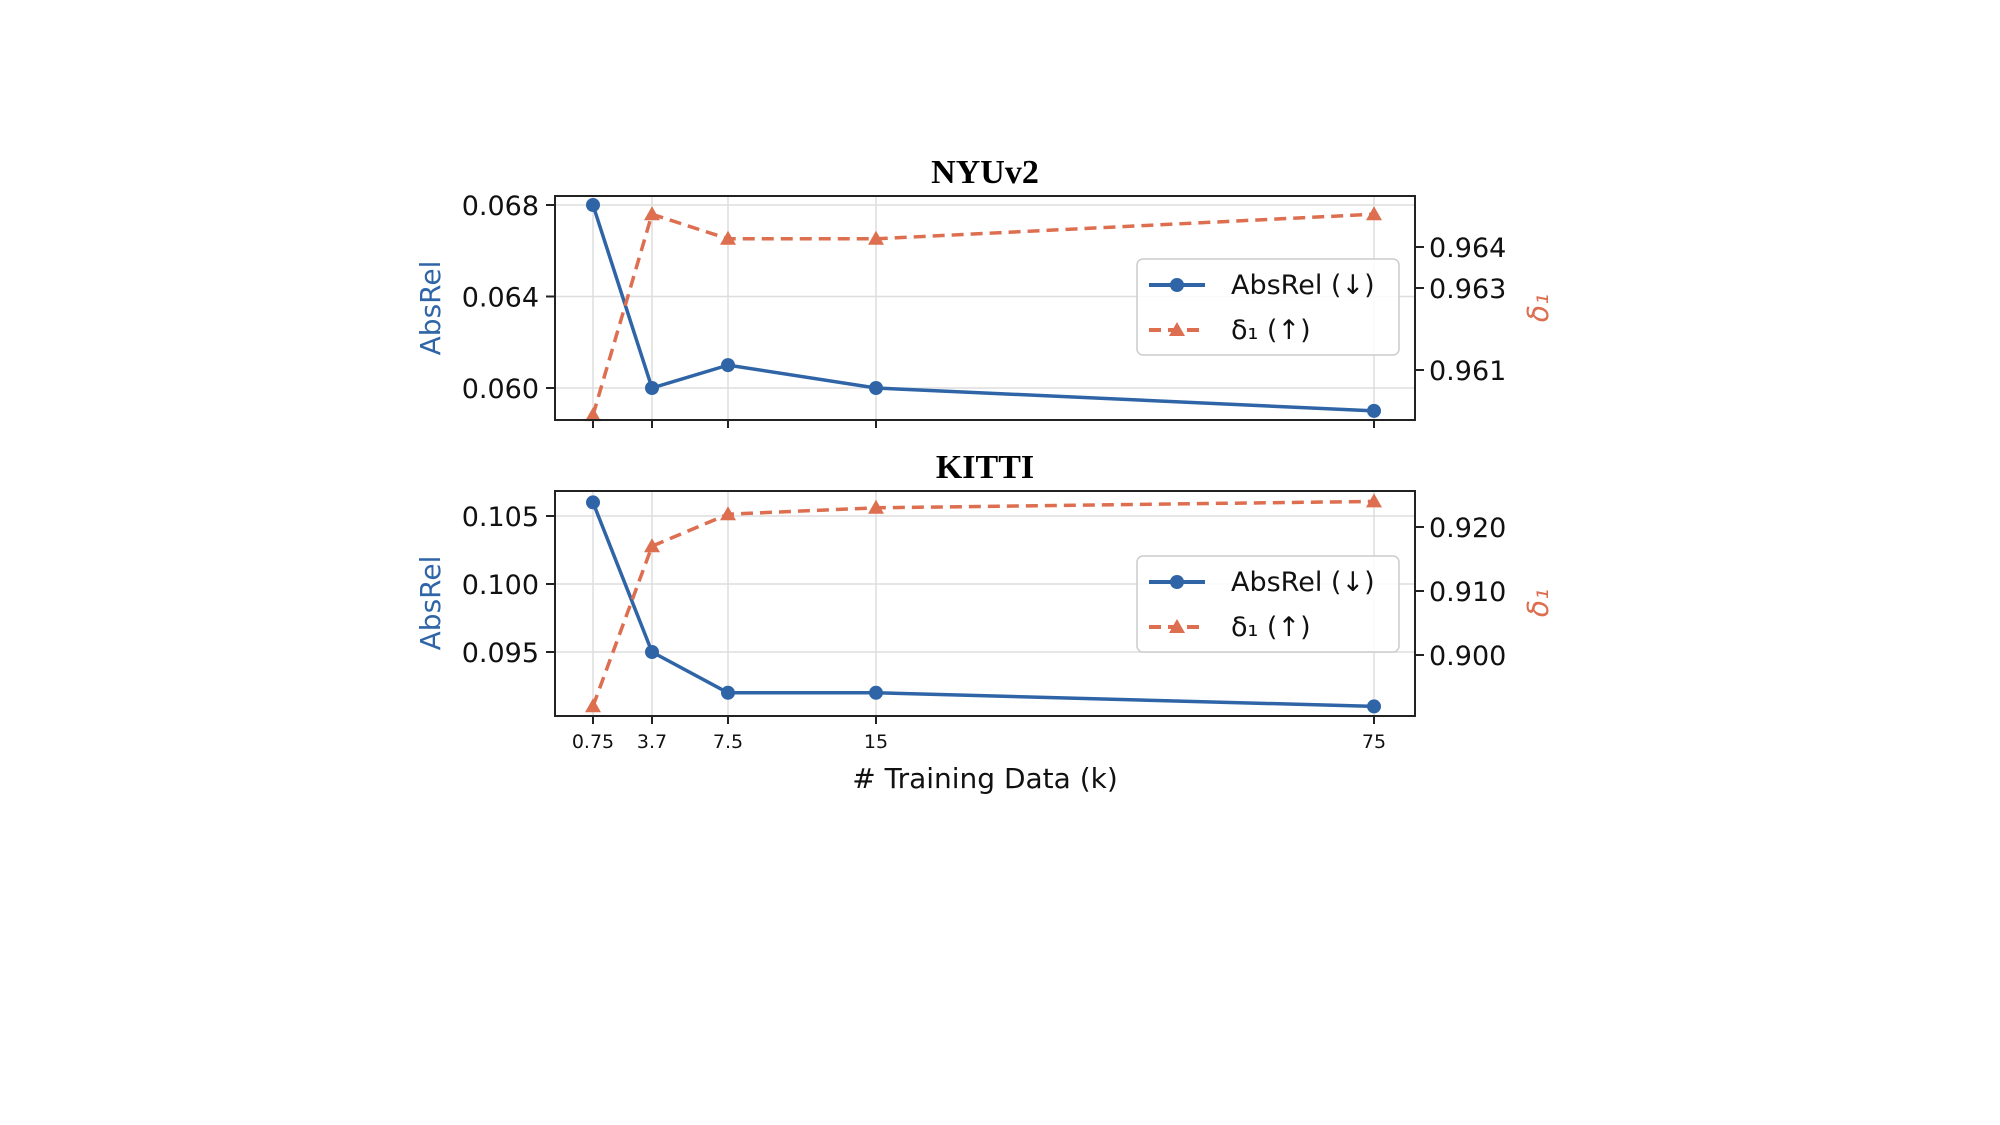 The image size is (2000, 1125). What do you see at coordinates (1467, 592) in the screenshot?
I see `right-tick-label: 0.910` at bounding box center [1467, 592].